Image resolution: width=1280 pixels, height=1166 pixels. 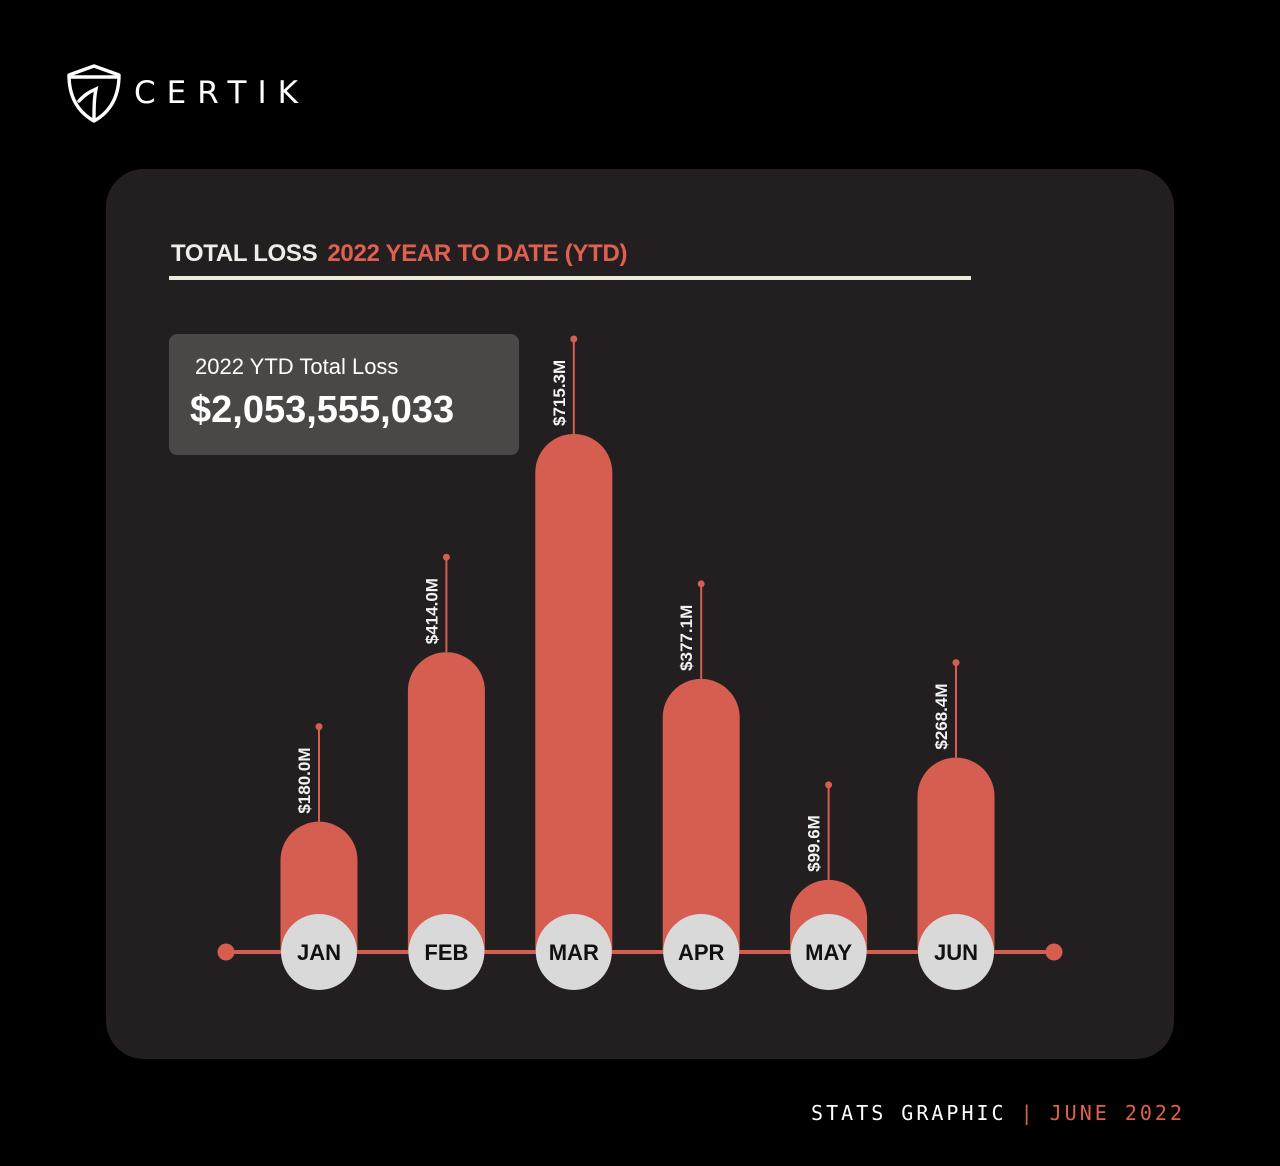 What do you see at coordinates (1054, 952) in the screenshot?
I see `axis-right-cap` at bounding box center [1054, 952].